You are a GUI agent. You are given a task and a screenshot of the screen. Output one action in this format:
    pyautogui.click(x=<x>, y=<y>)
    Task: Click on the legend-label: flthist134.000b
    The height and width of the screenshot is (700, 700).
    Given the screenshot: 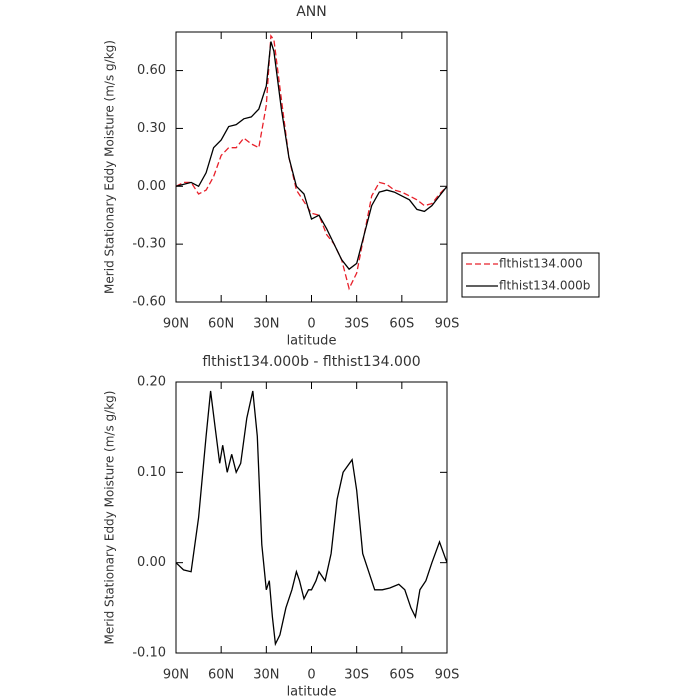 What is the action you would take?
    pyautogui.click(x=544, y=286)
    